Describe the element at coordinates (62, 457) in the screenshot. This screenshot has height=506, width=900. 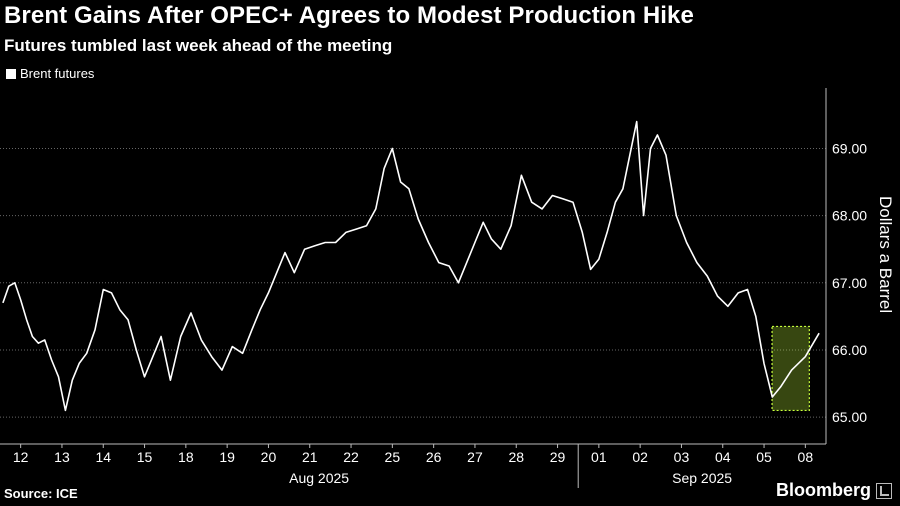
I see `x-tick-label: 13` at that location.